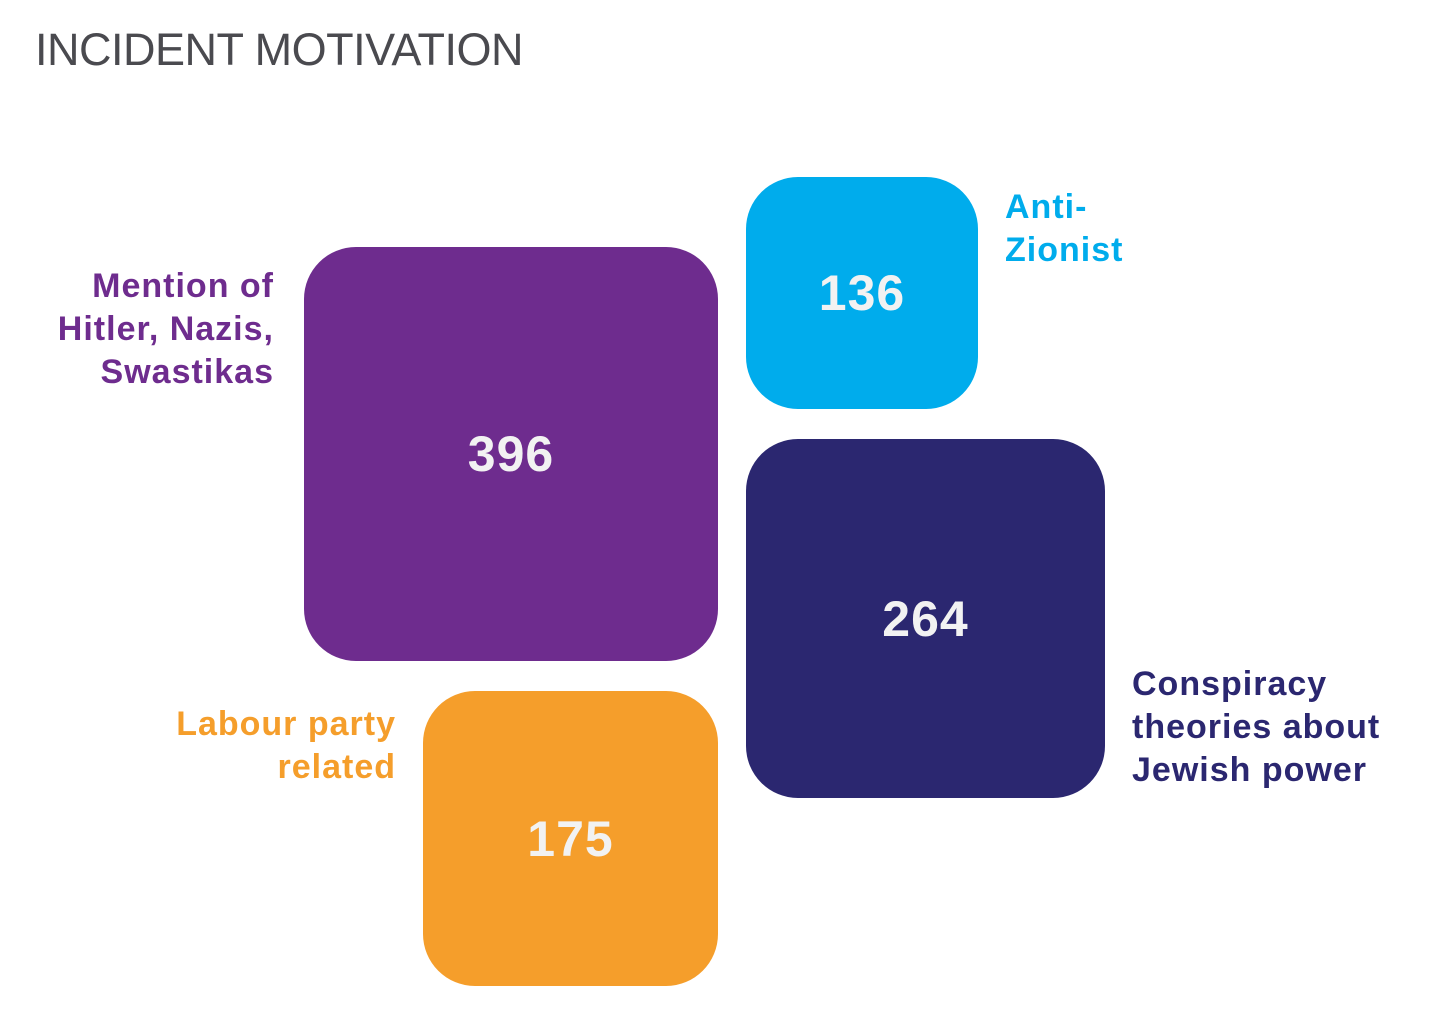  I want to click on box-labour-party: 175, so click(570, 838).